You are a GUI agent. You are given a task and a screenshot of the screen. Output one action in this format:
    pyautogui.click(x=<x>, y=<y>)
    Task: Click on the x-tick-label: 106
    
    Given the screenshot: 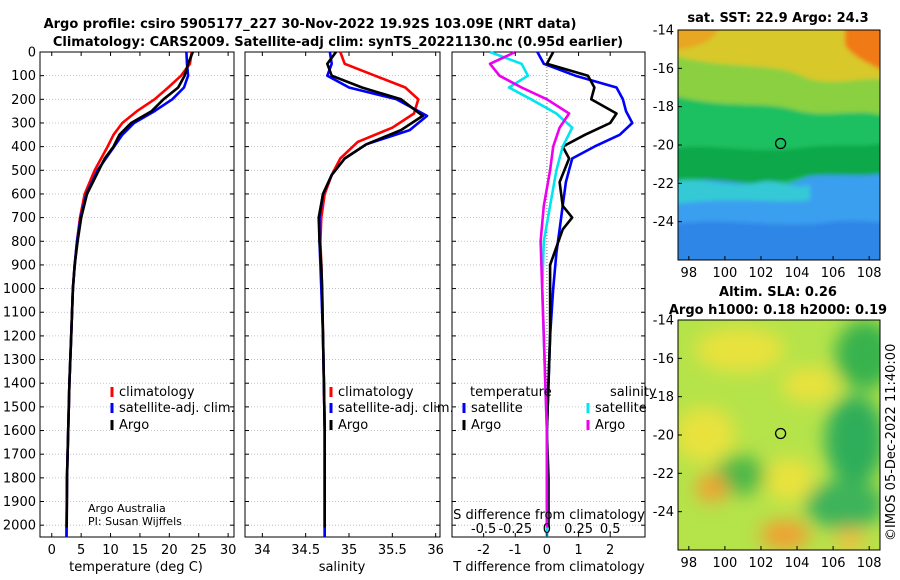 What is the action you would take?
    pyautogui.click(x=833, y=563)
    